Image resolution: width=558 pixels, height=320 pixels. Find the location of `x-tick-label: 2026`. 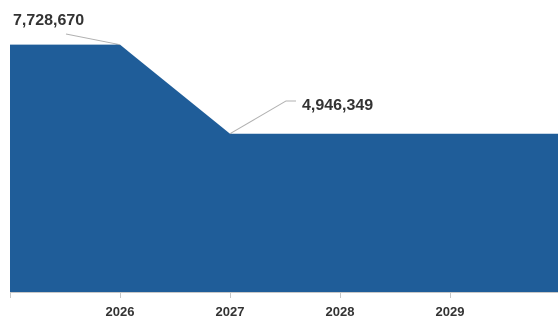

x-tick-label: 2026 is located at coordinates (120, 311).